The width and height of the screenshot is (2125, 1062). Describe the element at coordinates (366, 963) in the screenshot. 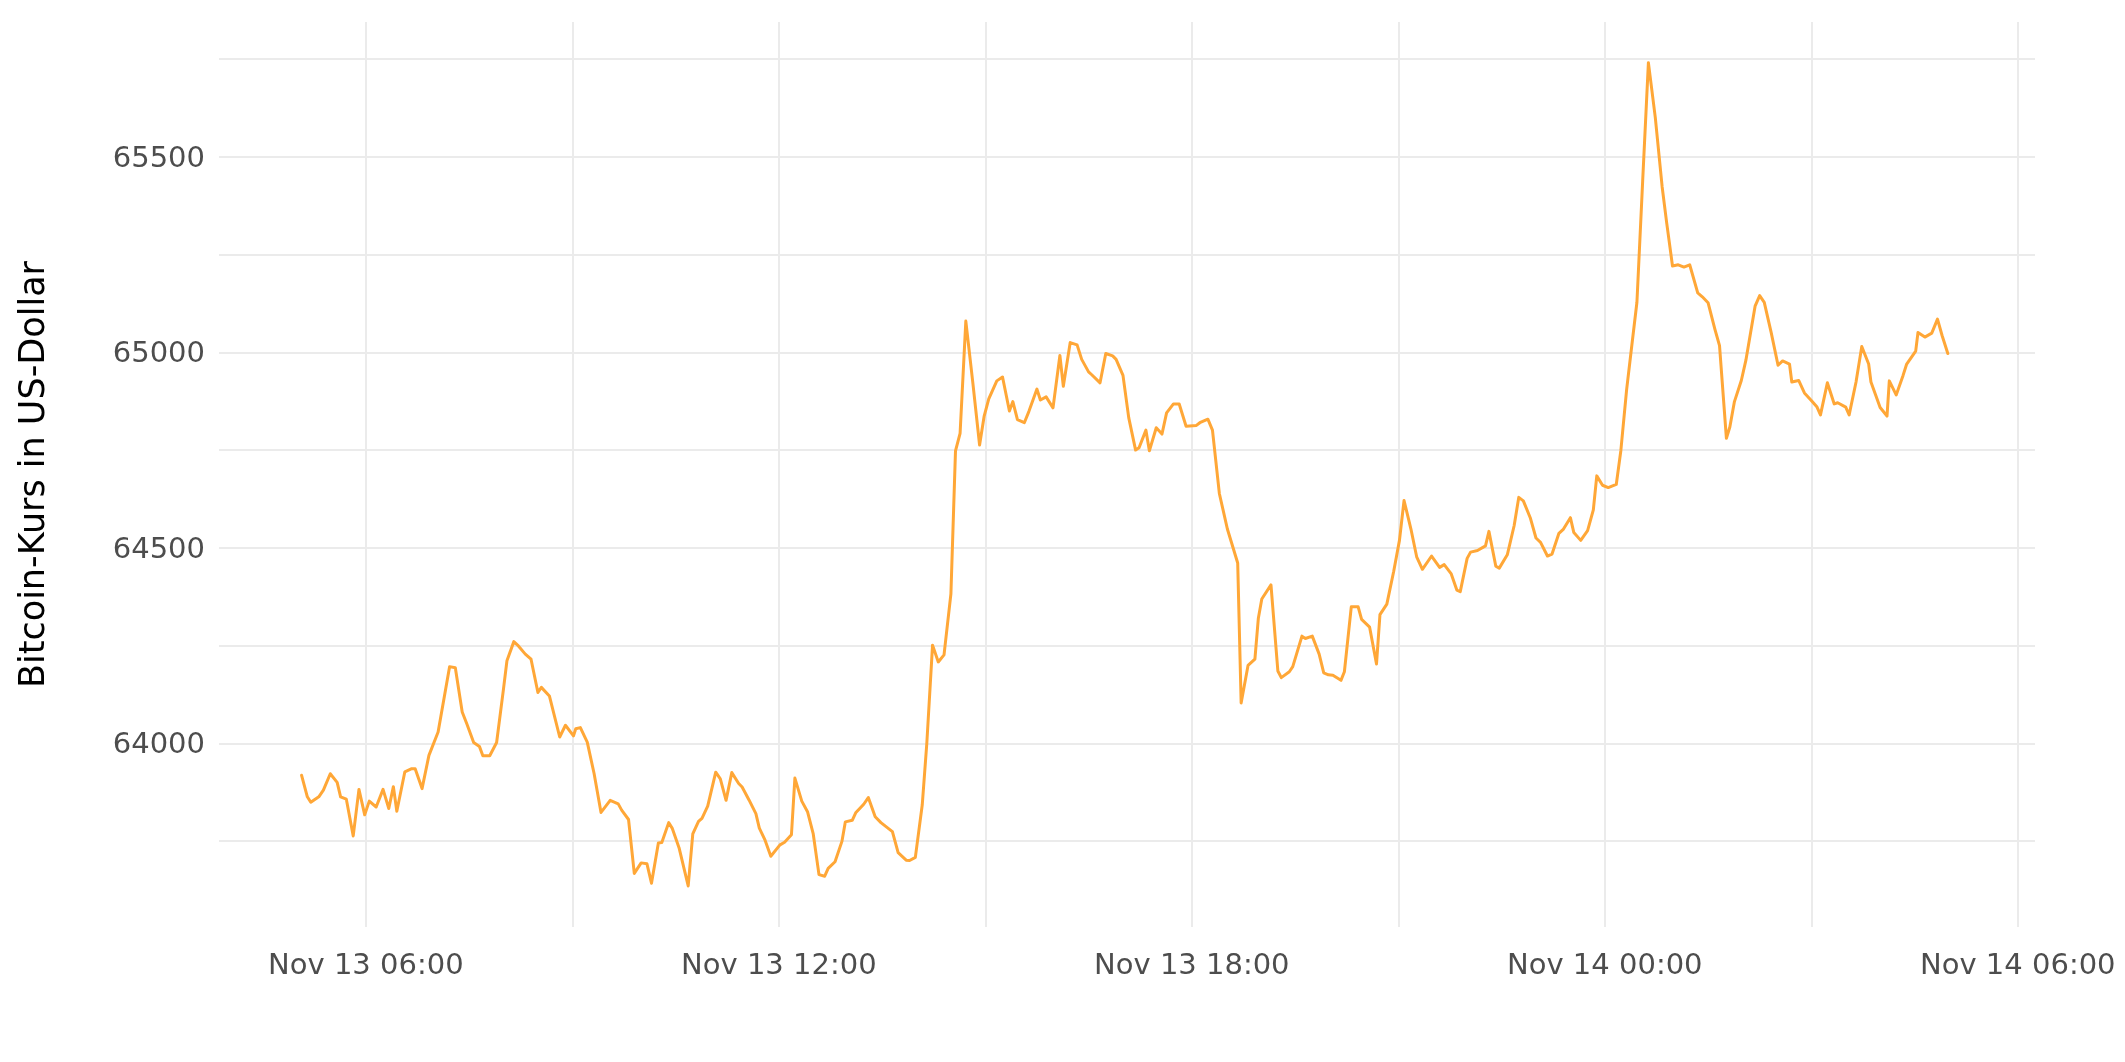

I see `x-tick-label: Nov 13 06:00` at that location.